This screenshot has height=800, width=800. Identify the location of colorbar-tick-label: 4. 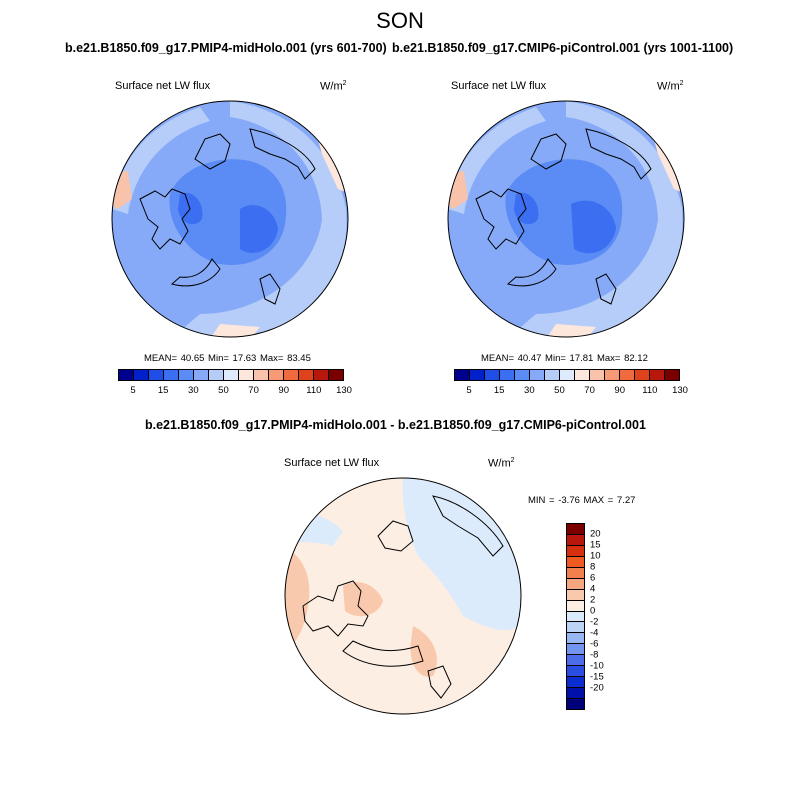
(593, 589).